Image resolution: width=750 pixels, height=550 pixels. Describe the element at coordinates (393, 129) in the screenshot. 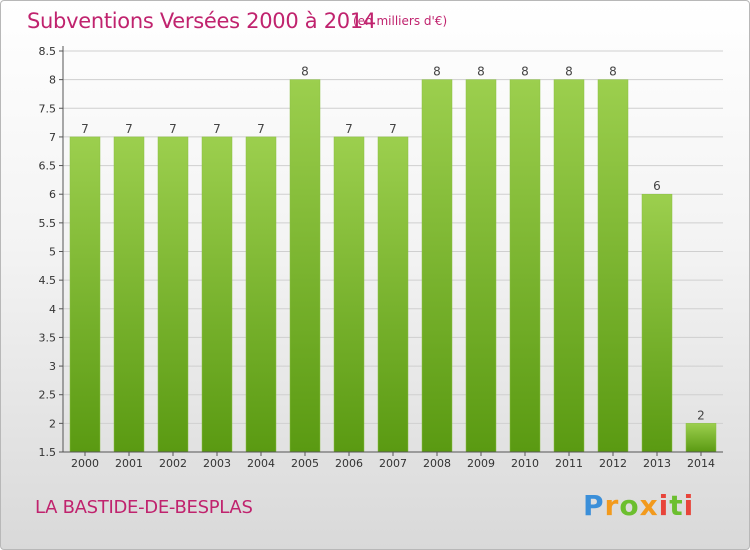

I see `data-label-2007: 7` at that location.